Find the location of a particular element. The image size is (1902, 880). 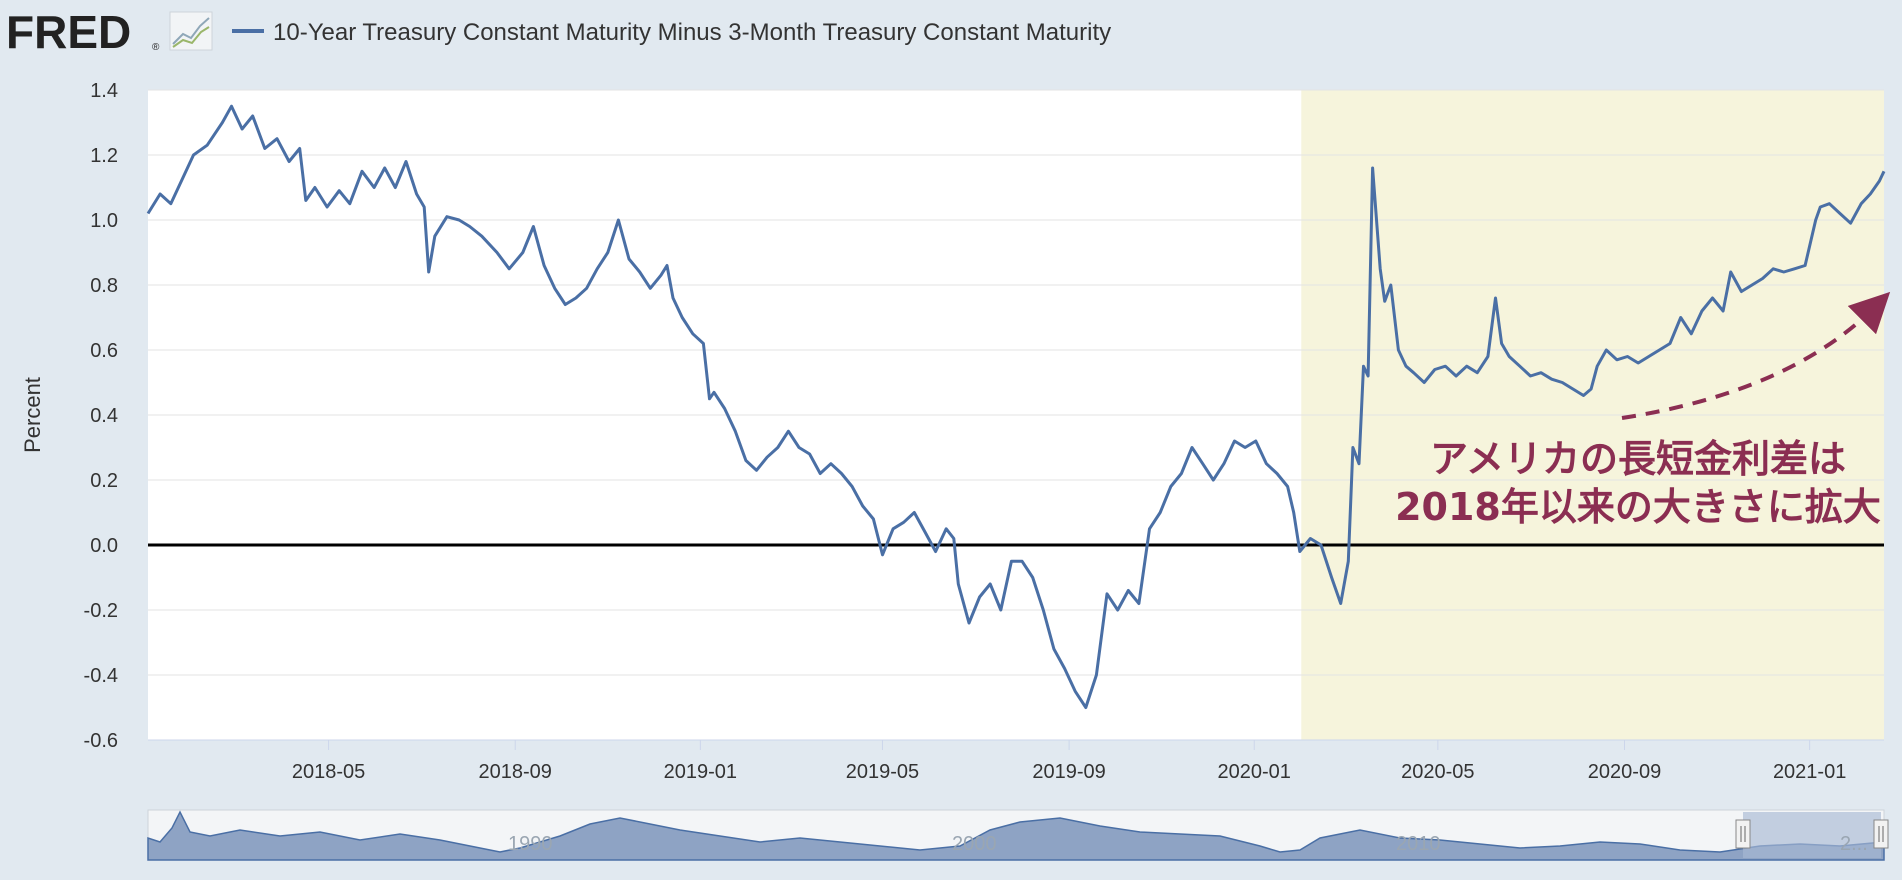

navigator-right-handle is located at coordinates (1881, 834).